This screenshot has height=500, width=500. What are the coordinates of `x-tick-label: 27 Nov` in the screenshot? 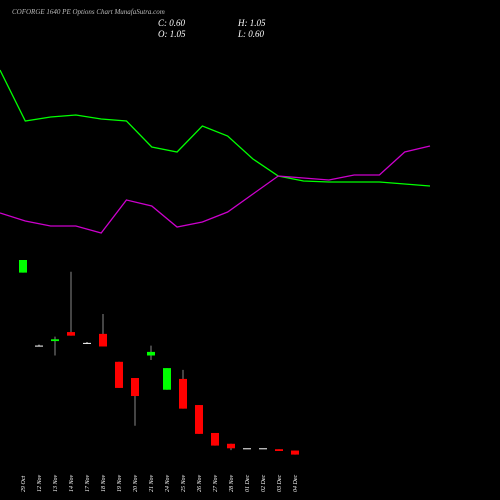 It's located at (216, 483).